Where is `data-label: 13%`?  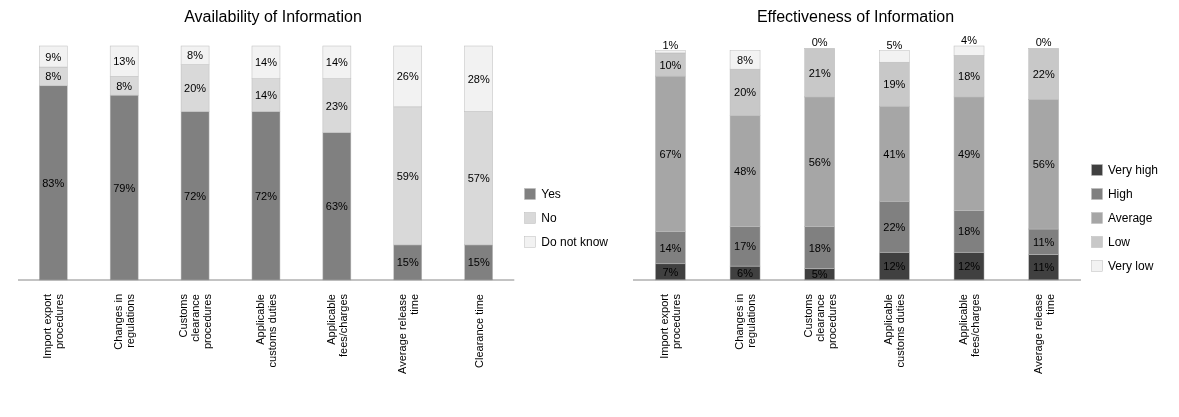
data-label: 13% is located at coordinates (124, 61).